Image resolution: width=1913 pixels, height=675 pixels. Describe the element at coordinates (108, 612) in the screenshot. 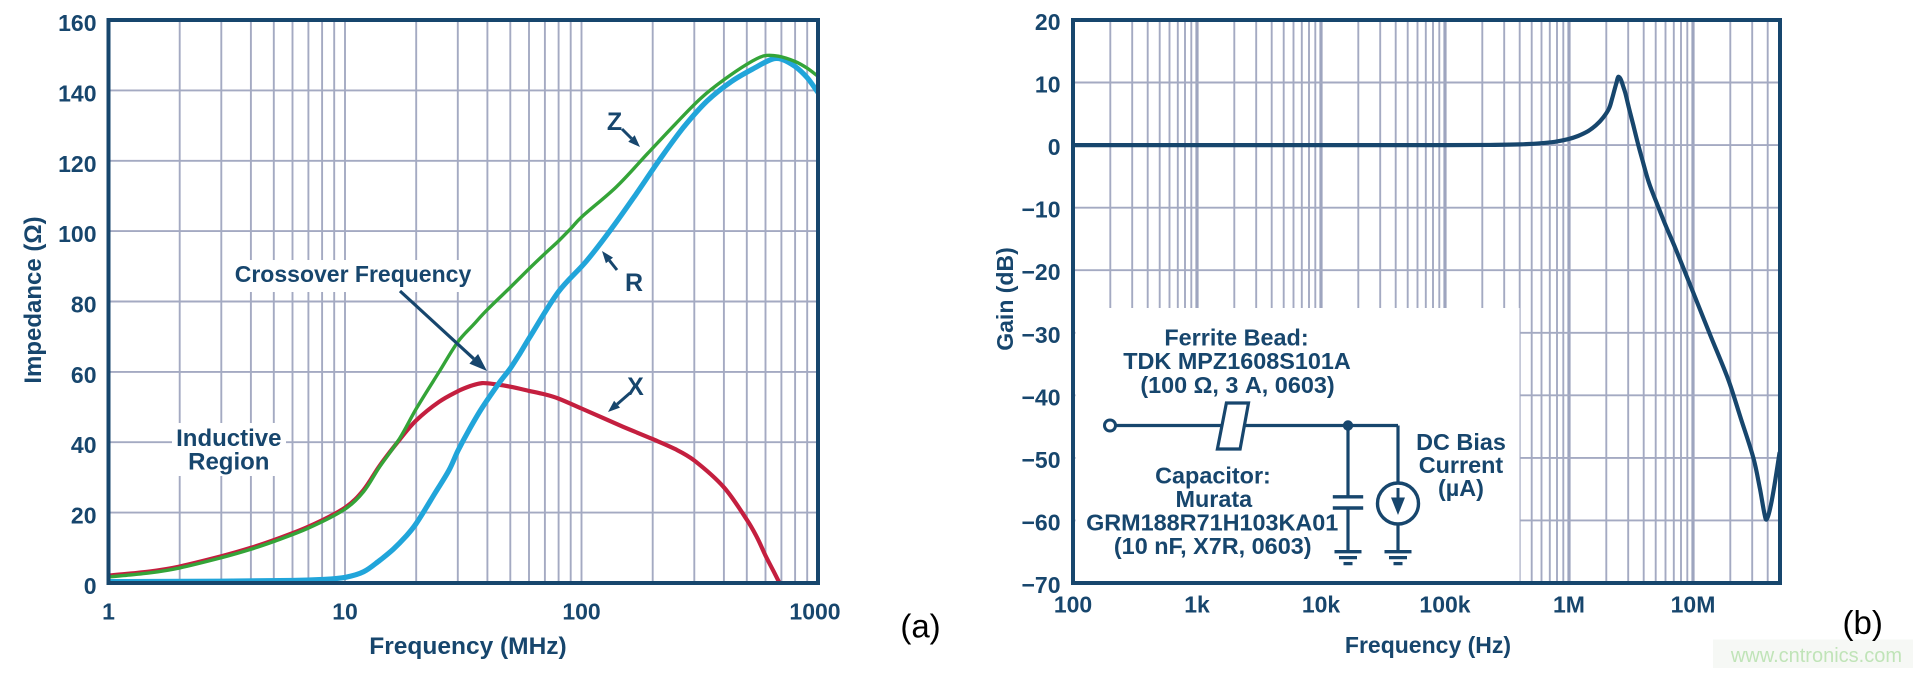

I see `svg-text: 1` at that location.